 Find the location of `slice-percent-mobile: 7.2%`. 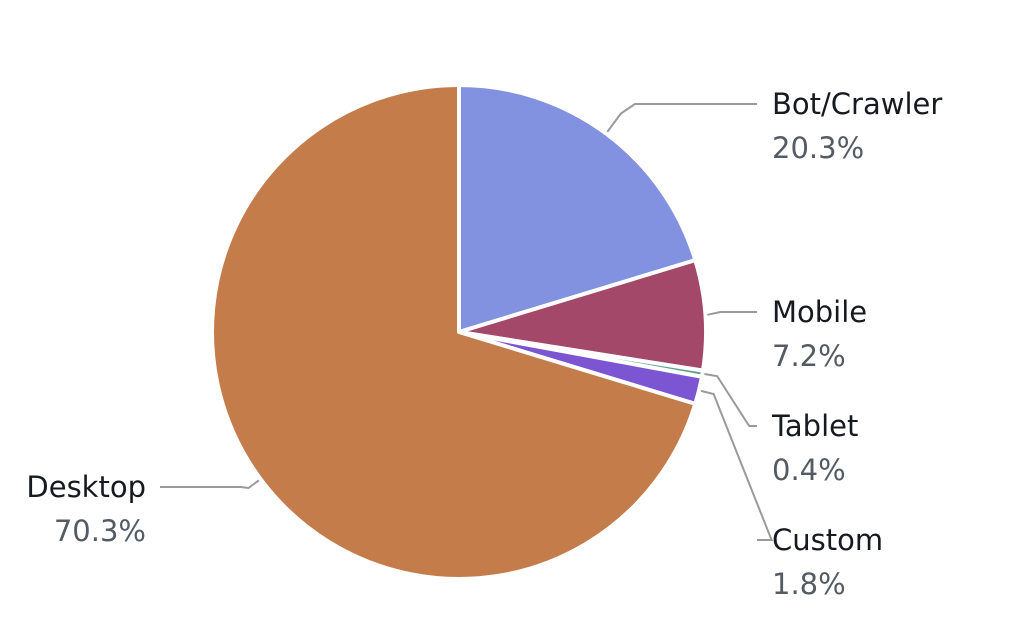

slice-percent-mobile: 7.2% is located at coordinates (809, 356).